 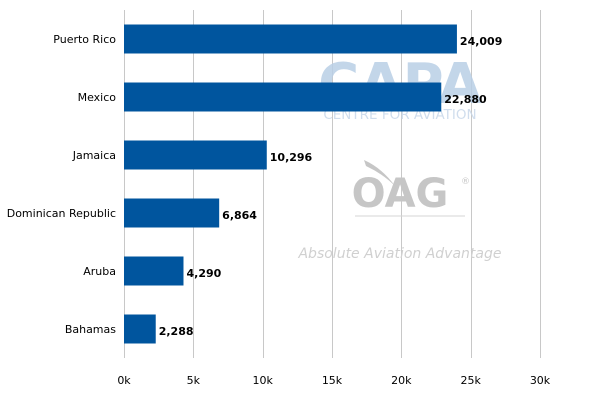 I want to click on data-label: 6,864, so click(x=239, y=215).